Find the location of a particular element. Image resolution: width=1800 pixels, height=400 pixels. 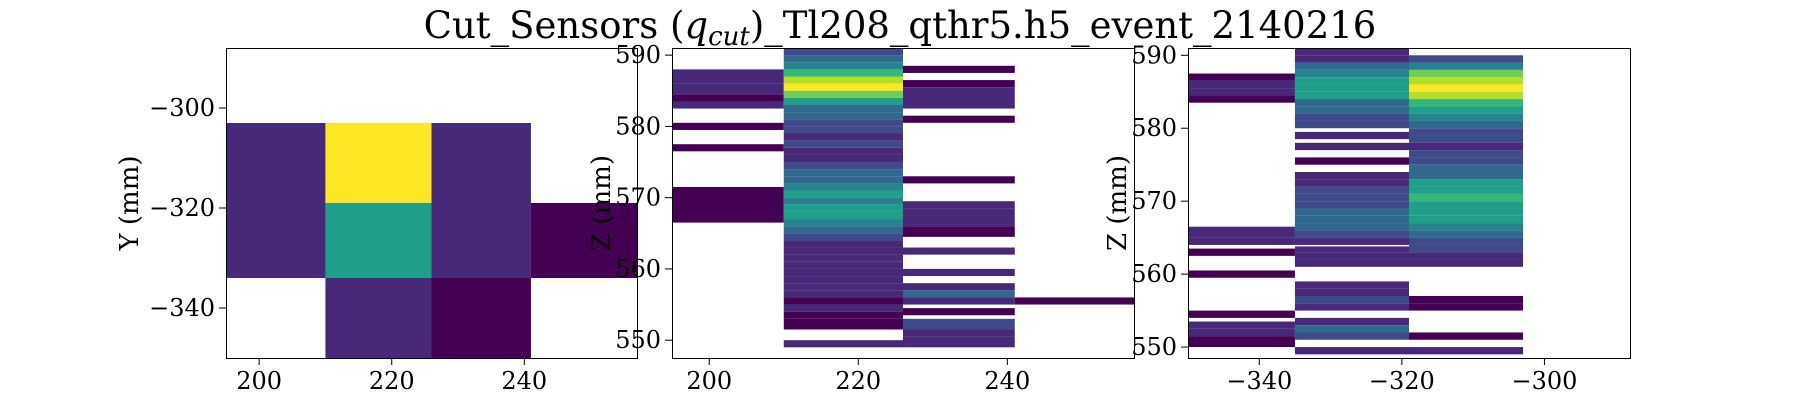

x-tick-label: −300 is located at coordinates (1544, 381).